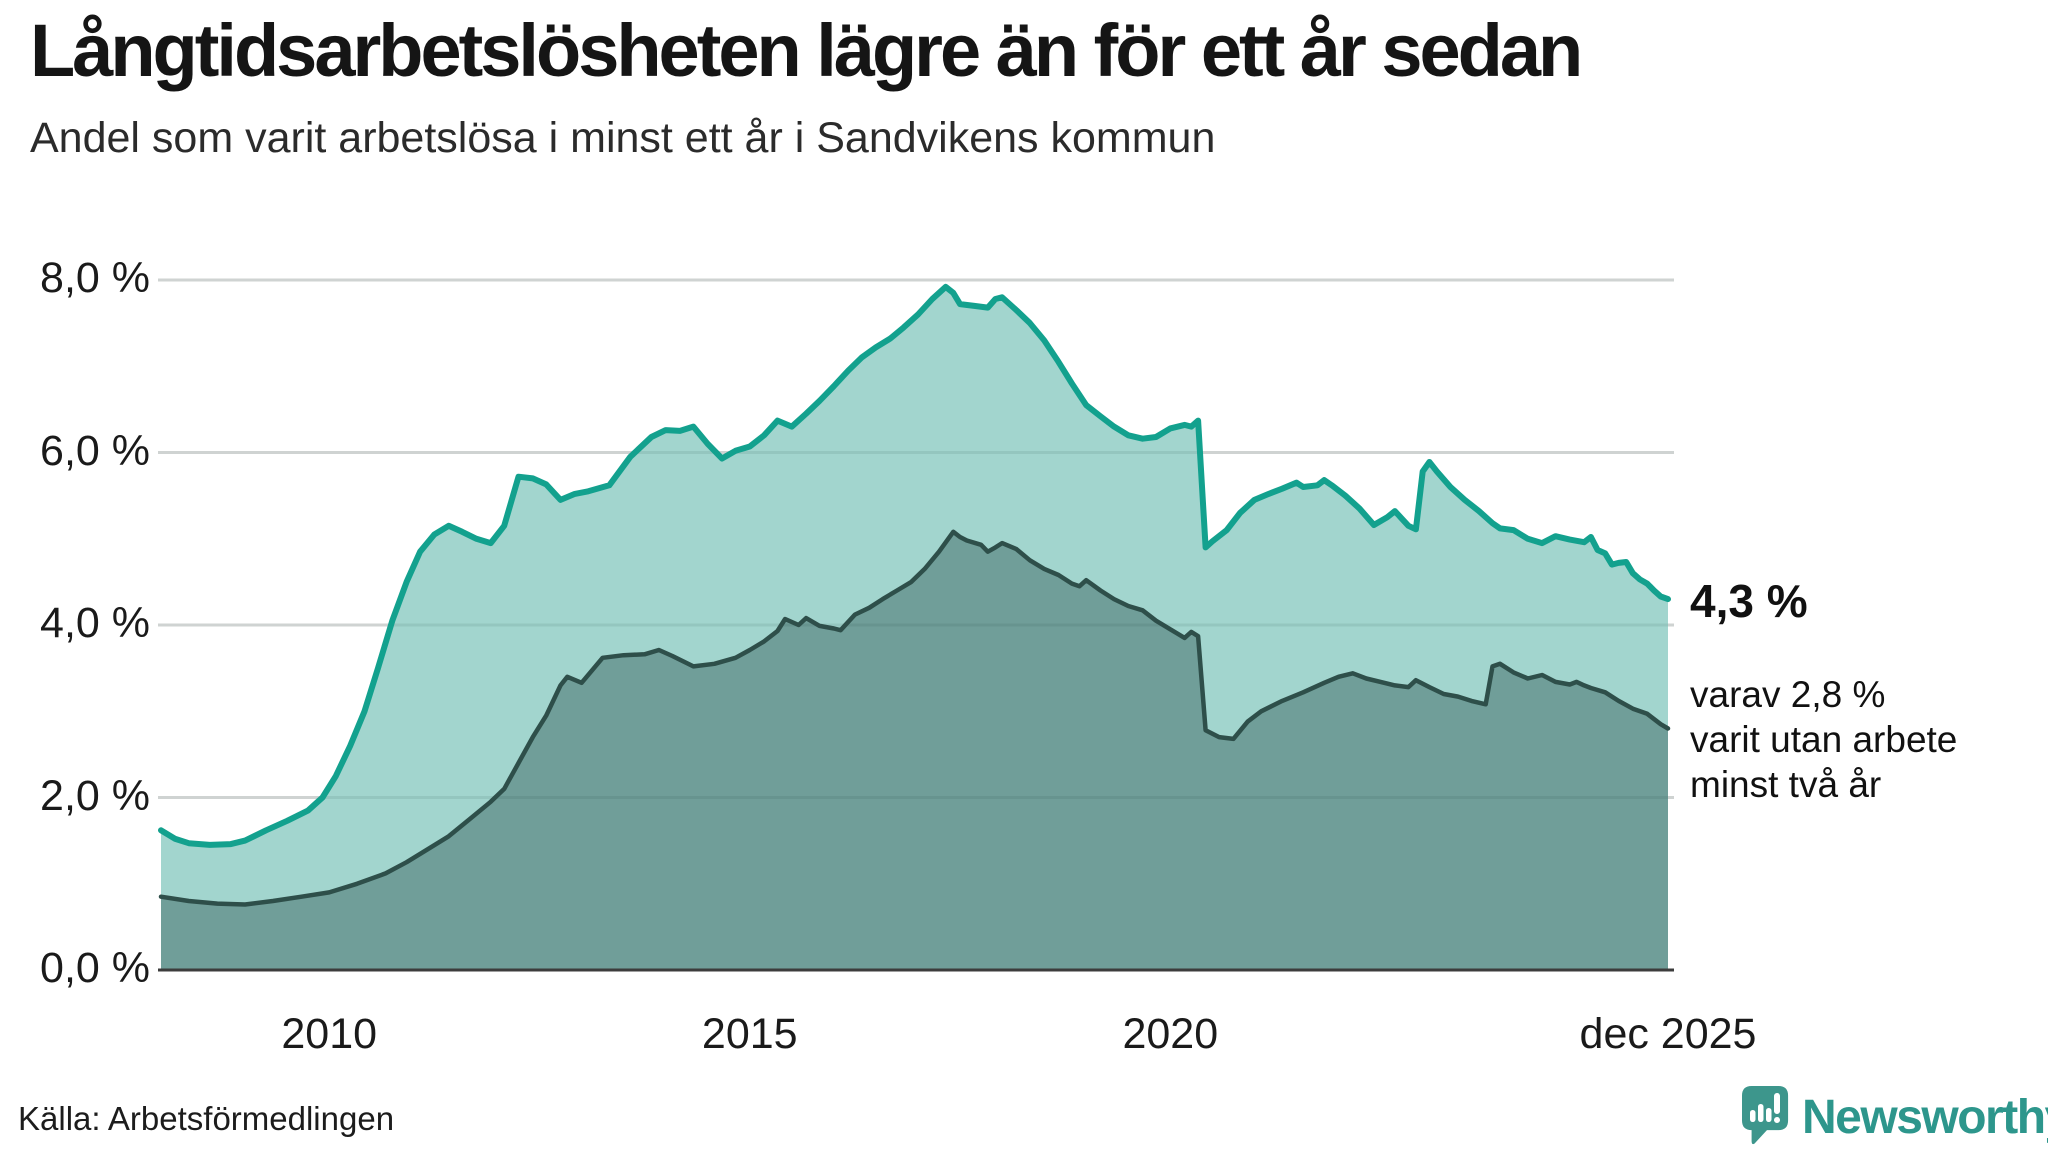 This screenshot has width=2048, height=1152. I want to click on newsworthy-bubble-icon, so click(1765, 1115).